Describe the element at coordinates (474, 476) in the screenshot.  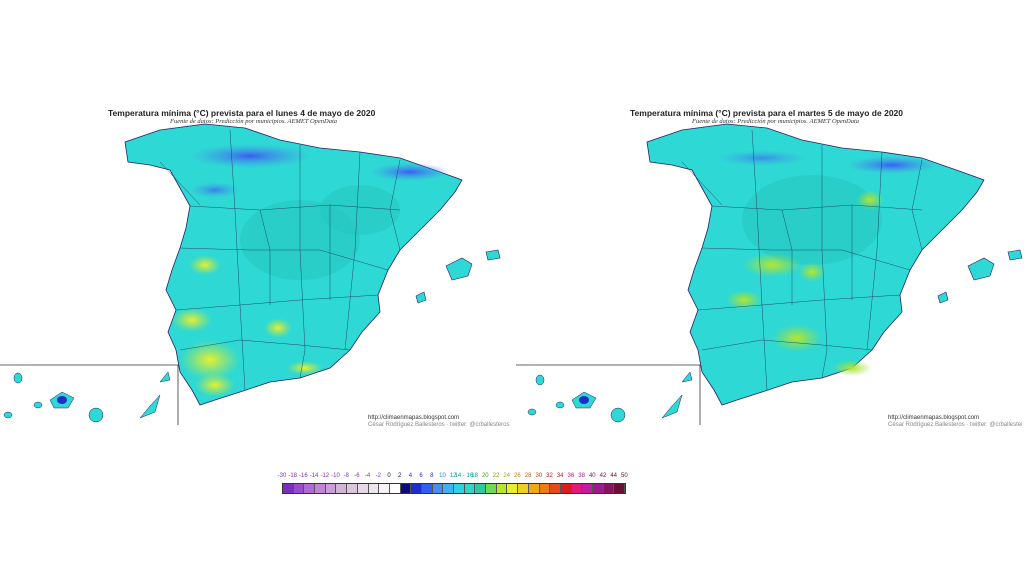
I see `legend-label: 18` at that location.